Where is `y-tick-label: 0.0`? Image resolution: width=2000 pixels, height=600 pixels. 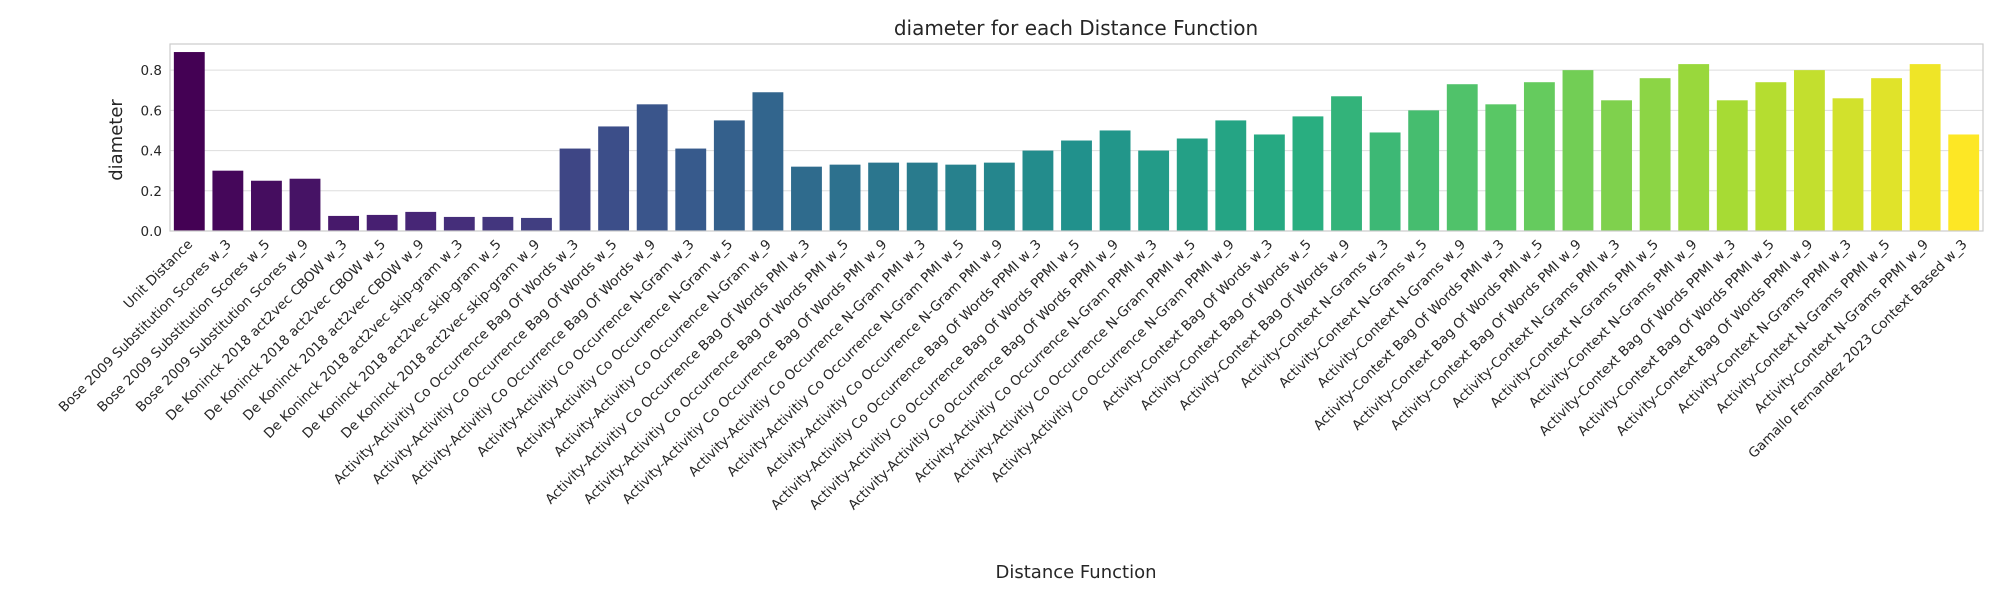 y-tick-label: 0.0 is located at coordinates (151, 232).